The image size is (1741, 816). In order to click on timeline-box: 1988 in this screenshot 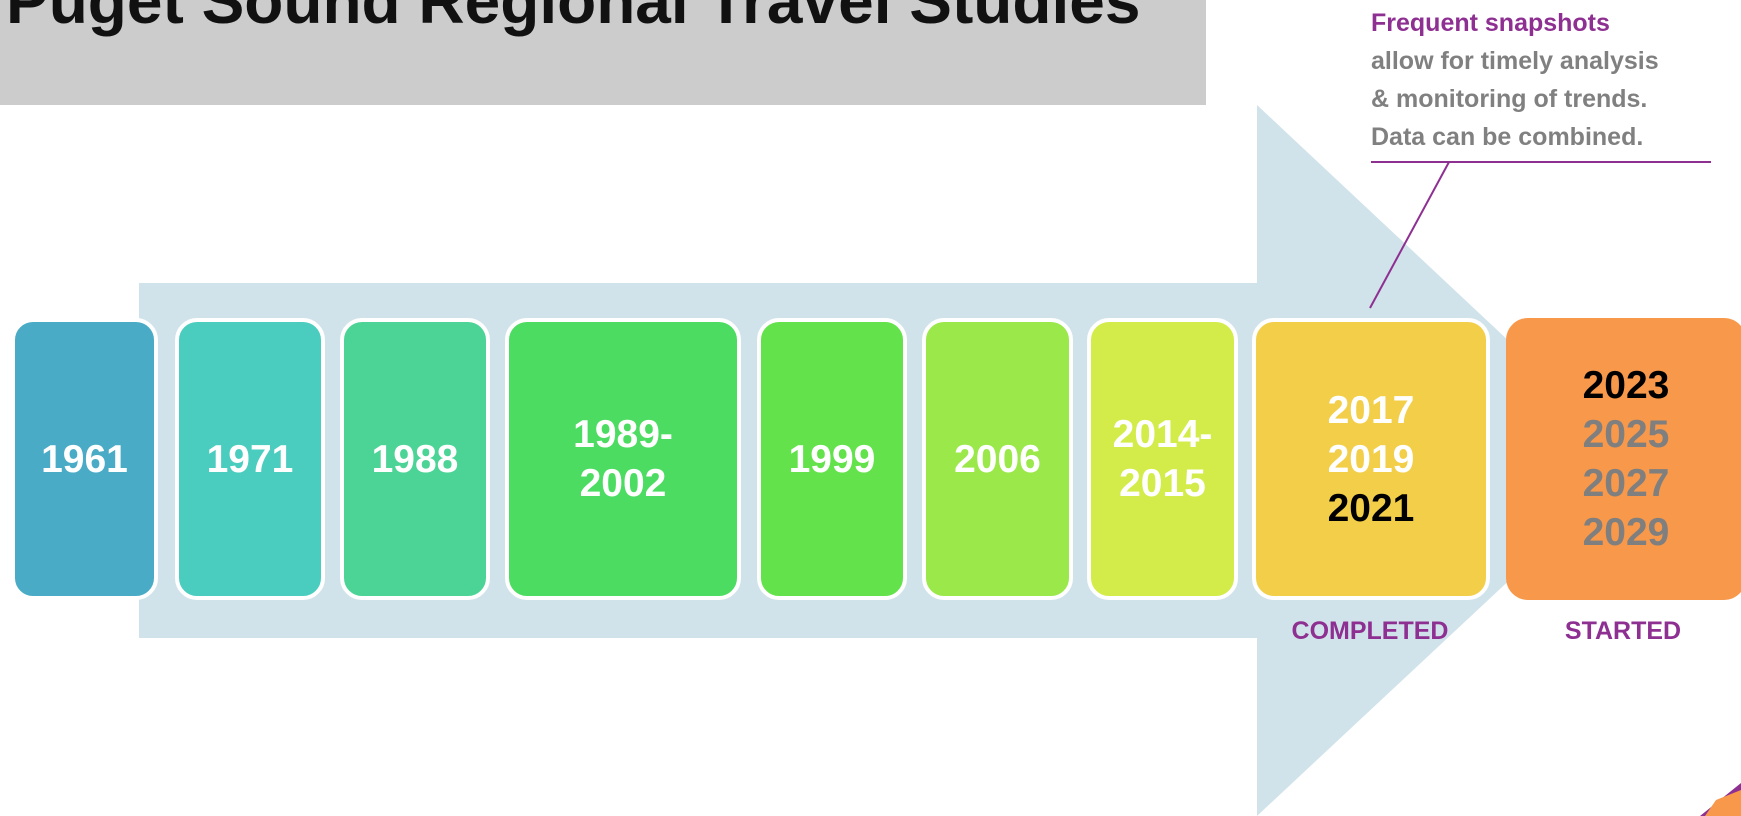, I will do `click(415, 459)`.